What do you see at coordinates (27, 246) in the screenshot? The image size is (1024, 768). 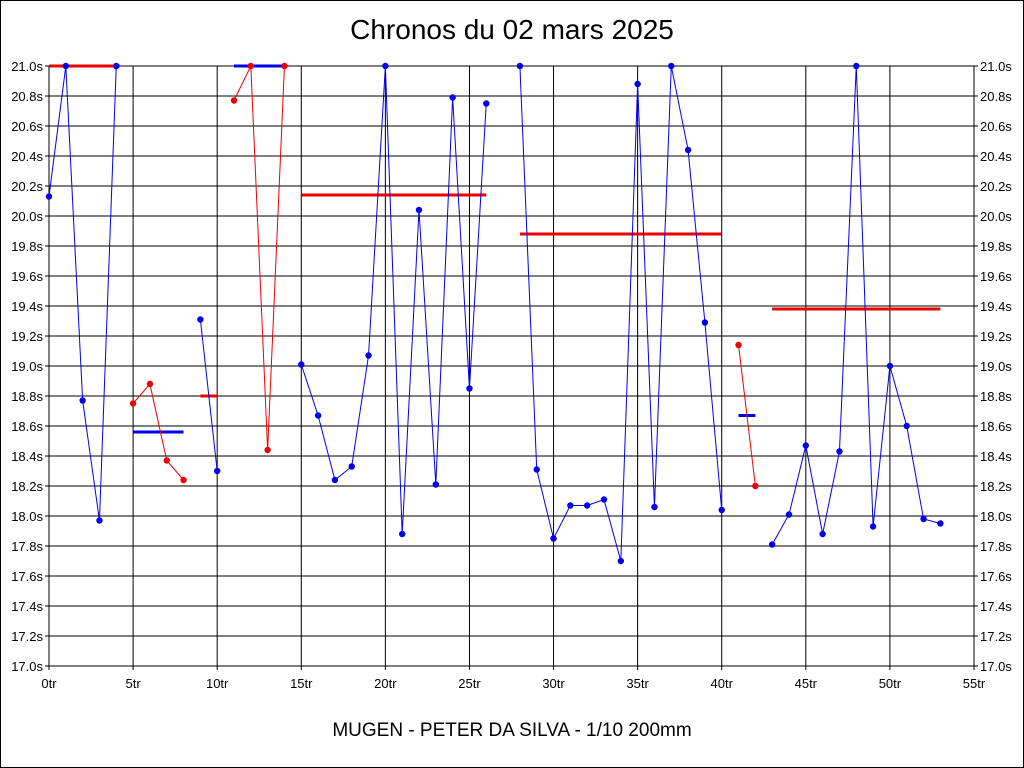 I see `y-tick-label-left: 19.8s` at bounding box center [27, 246].